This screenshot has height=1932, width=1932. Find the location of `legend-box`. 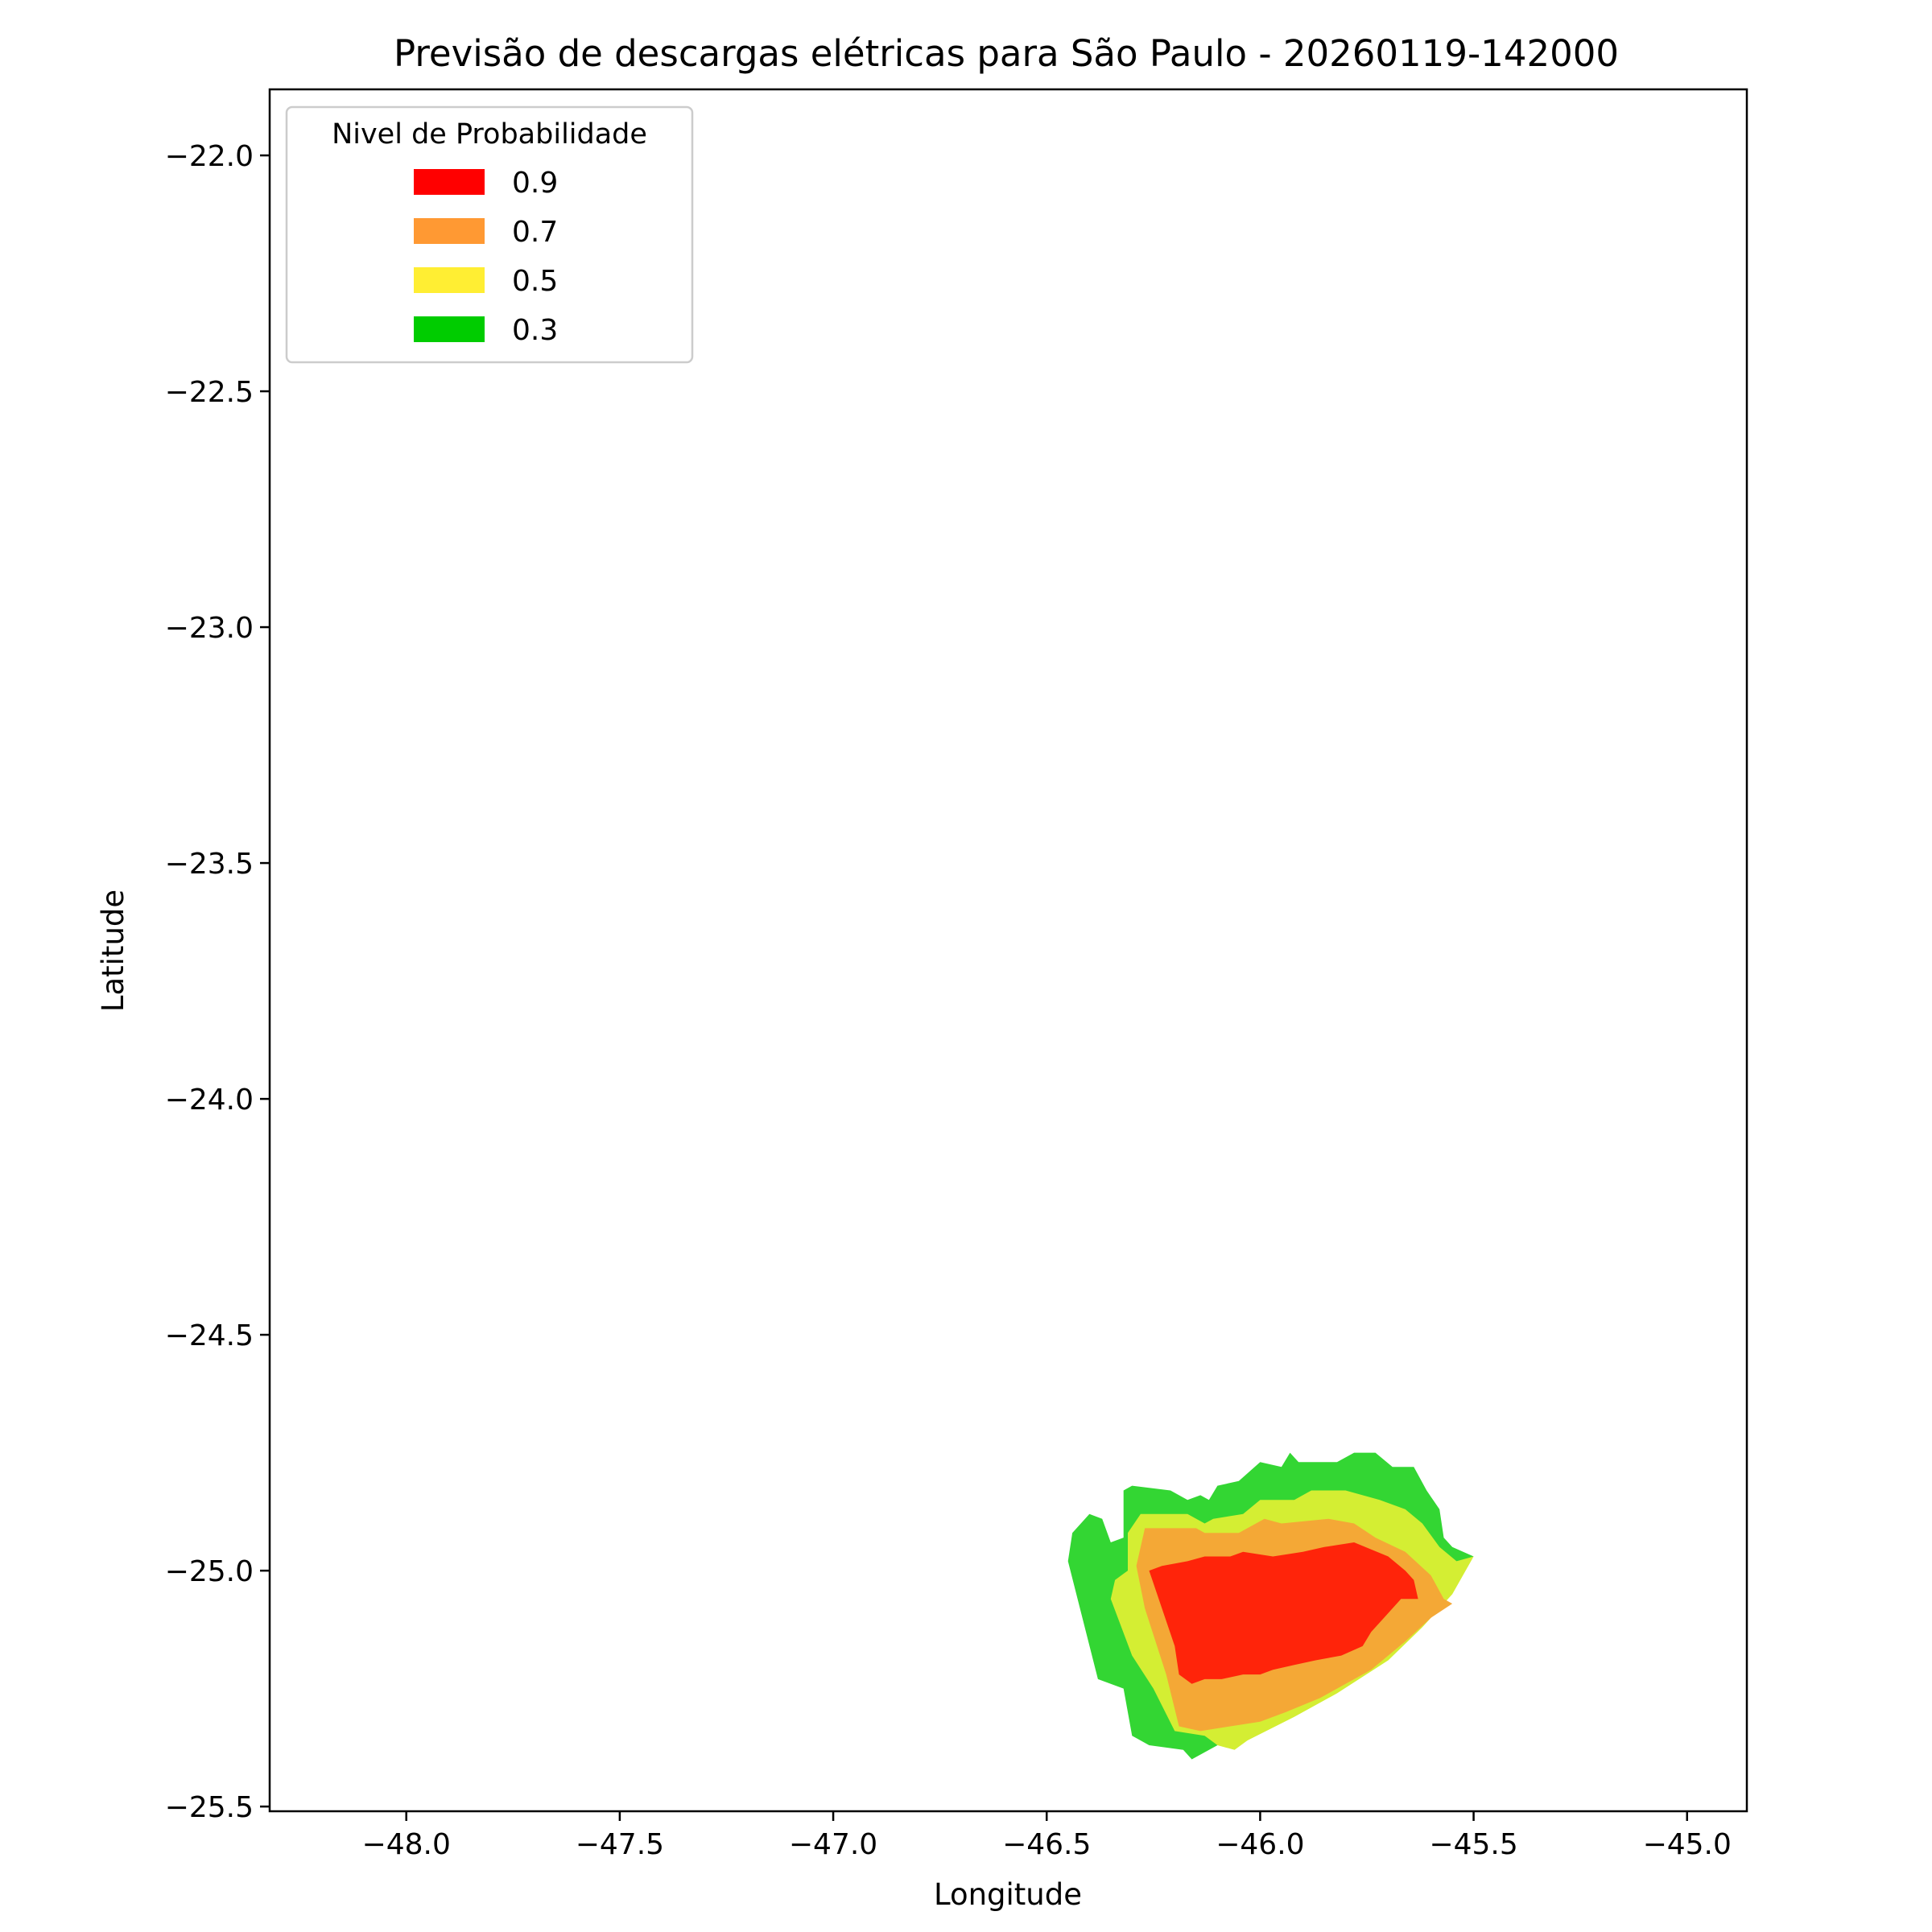

legend-box is located at coordinates (489, 234).